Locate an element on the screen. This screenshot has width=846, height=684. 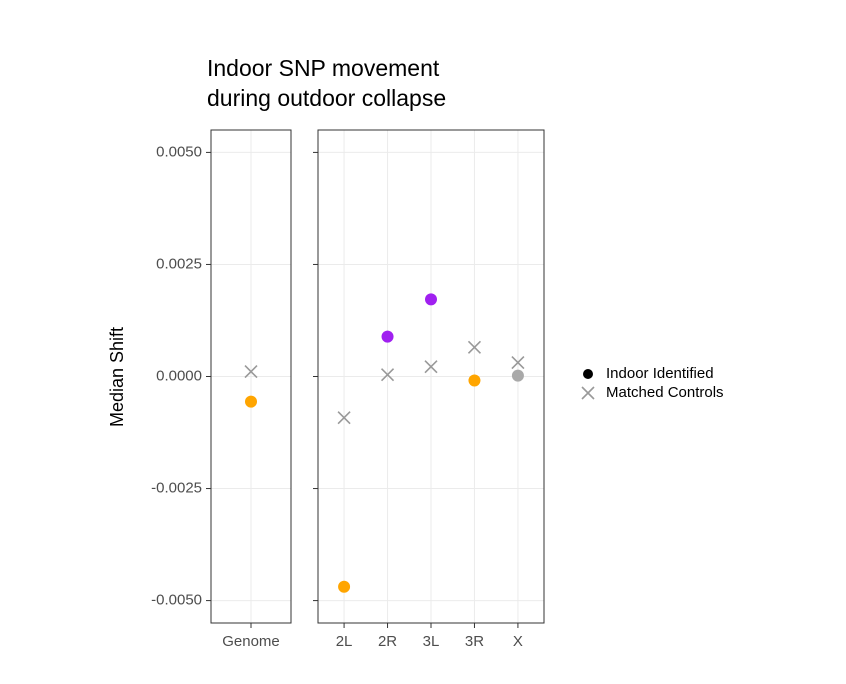
x-tick-label: 3R is located at coordinates (474, 641).